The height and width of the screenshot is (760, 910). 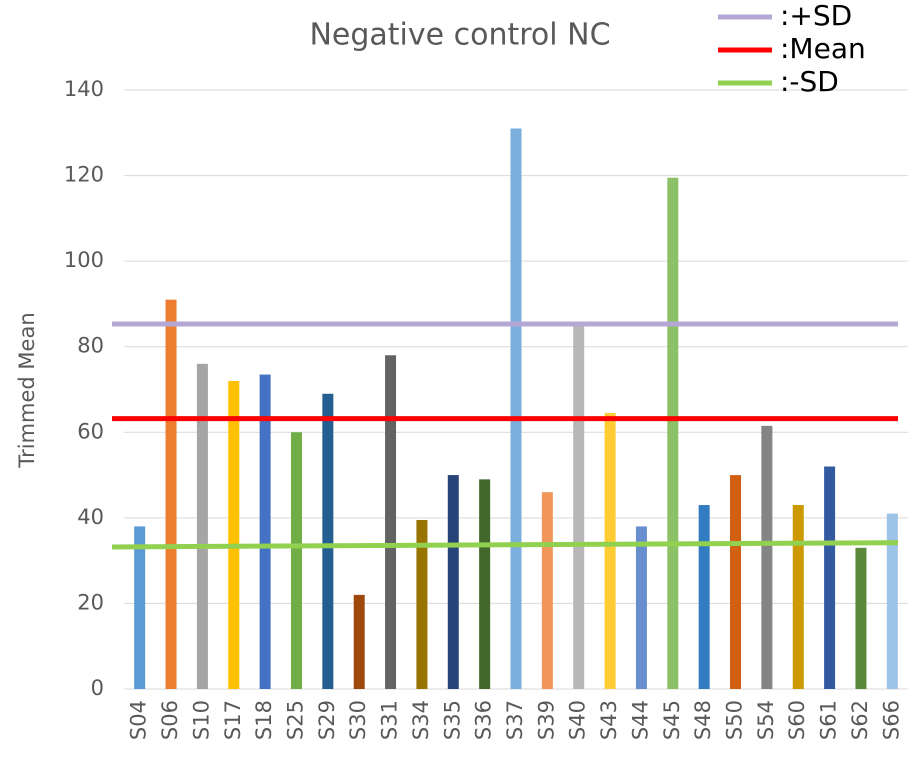 I want to click on x-tick-label: S25, so click(x=295, y=720).